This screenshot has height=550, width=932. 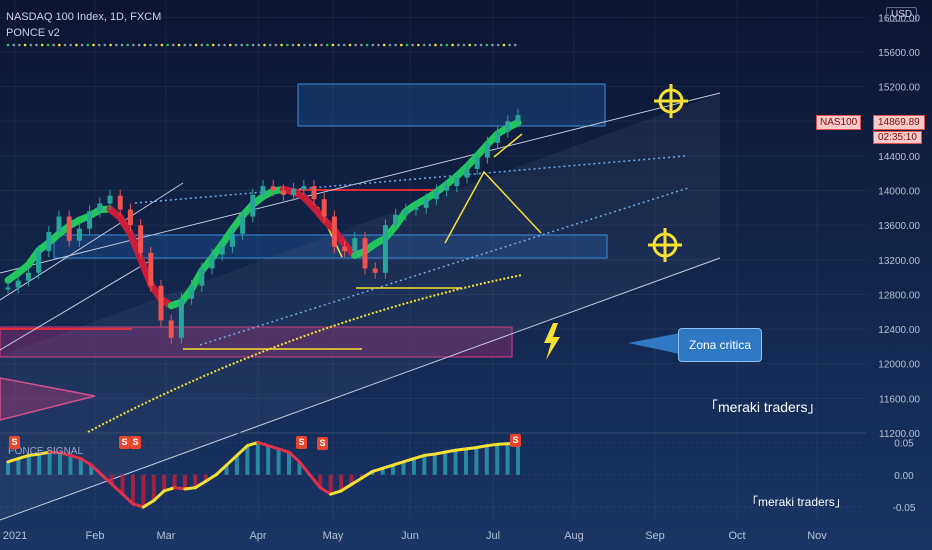 What do you see at coordinates (904, 443) in the screenshot?
I see `signal-tick-label: 0.05` at bounding box center [904, 443].